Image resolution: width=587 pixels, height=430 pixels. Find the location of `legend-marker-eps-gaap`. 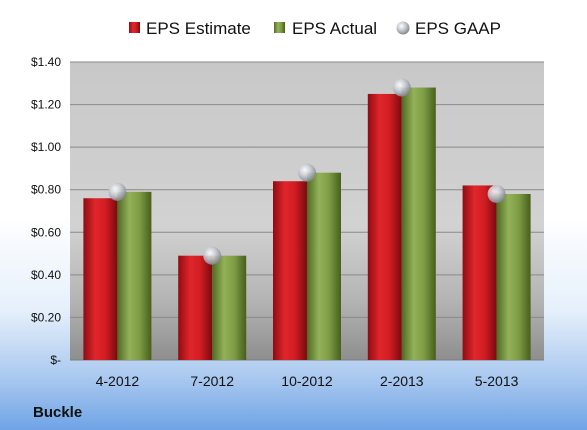

legend-marker-eps-gaap is located at coordinates (403, 28).